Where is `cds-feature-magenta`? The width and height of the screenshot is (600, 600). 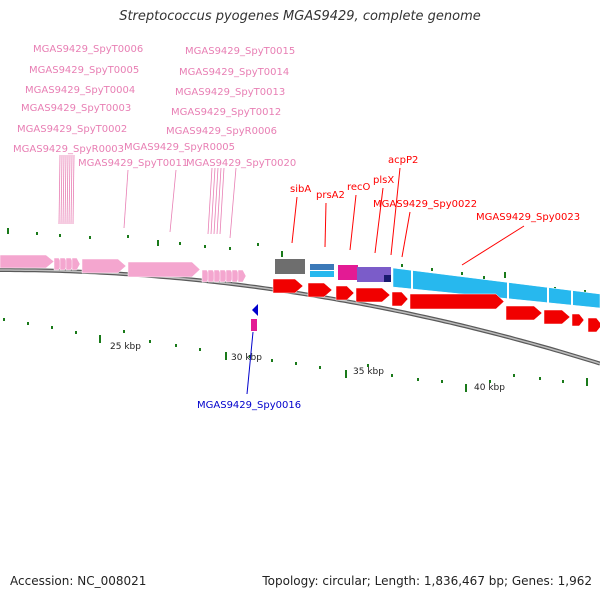
cds-feature-magenta is located at coordinates (348, 272).